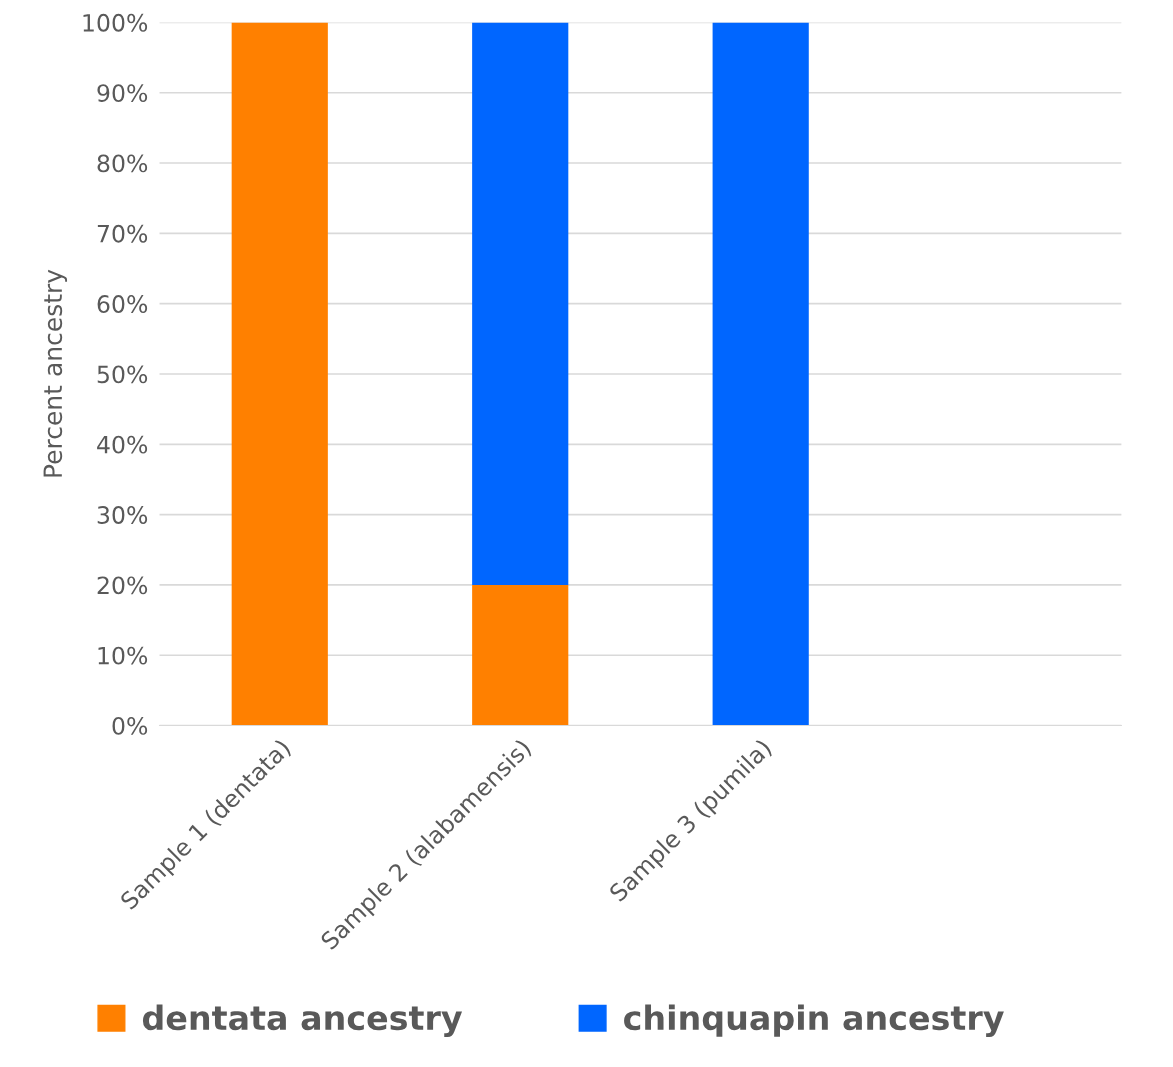  What do you see at coordinates (122, 93) in the screenshot?
I see `y-tick-label: 90%` at bounding box center [122, 93].